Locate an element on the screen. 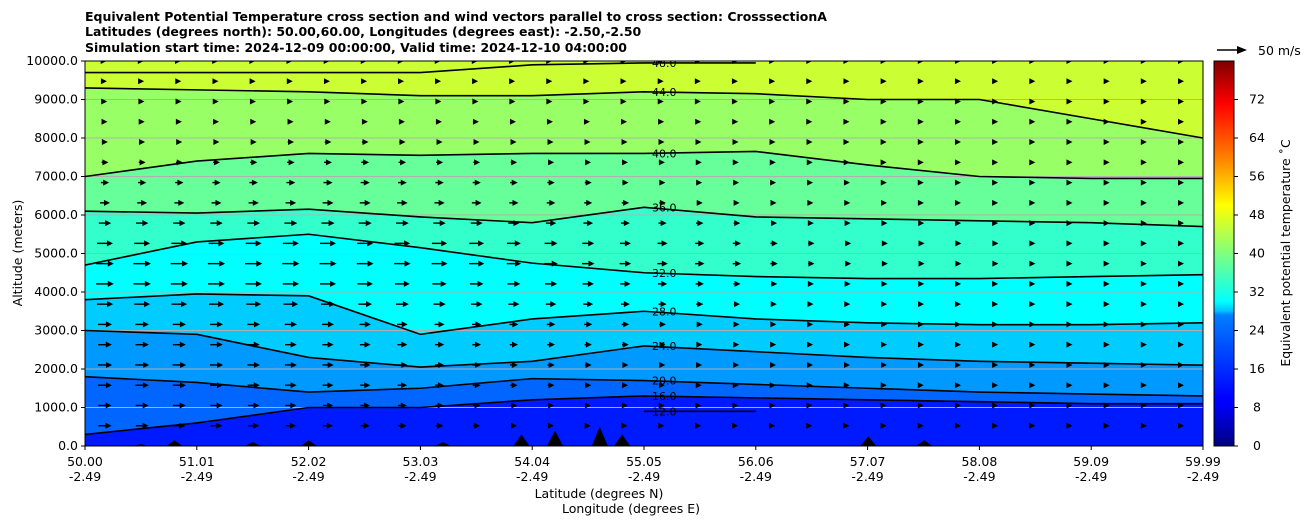 Image resolution: width=1308 pixels, height=526 pixels. colorbar-ticks: 0 8 16 24 32 40 48 56 64 72 is located at coordinates (1249, 272).